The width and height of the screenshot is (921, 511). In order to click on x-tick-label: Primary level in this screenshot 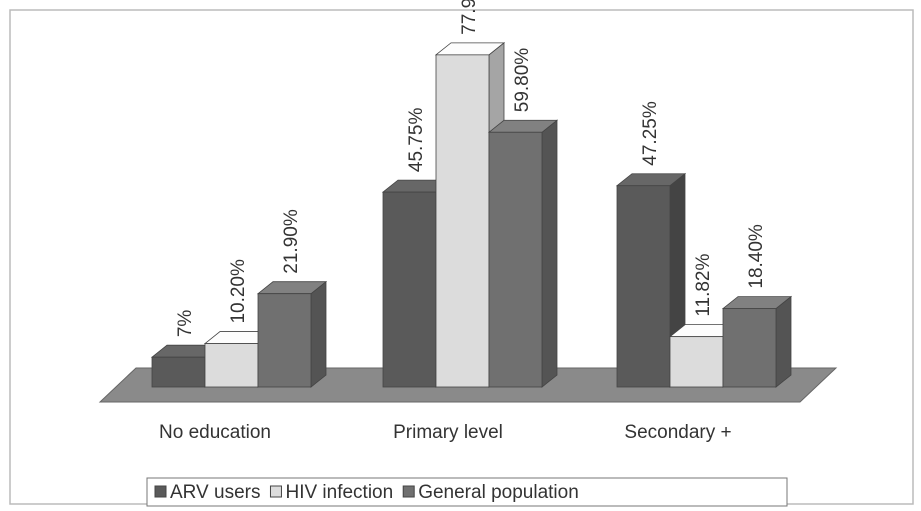, I will do `click(448, 432)`.